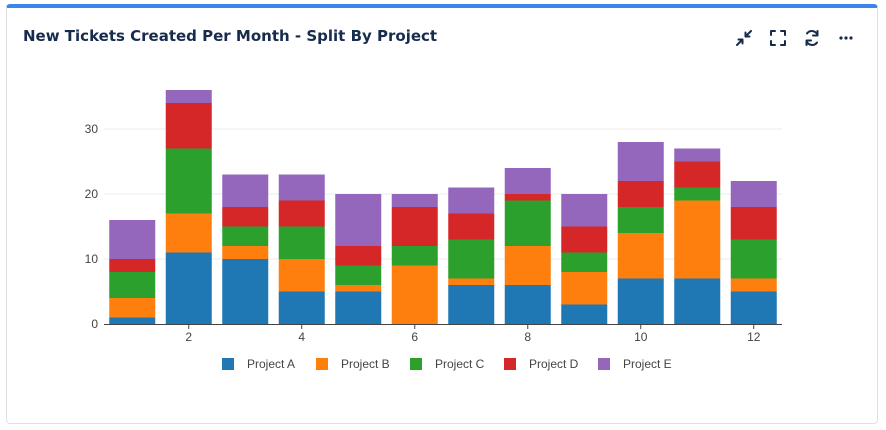  What do you see at coordinates (641, 337) in the screenshot?
I see `x-tick-label: 10` at bounding box center [641, 337].